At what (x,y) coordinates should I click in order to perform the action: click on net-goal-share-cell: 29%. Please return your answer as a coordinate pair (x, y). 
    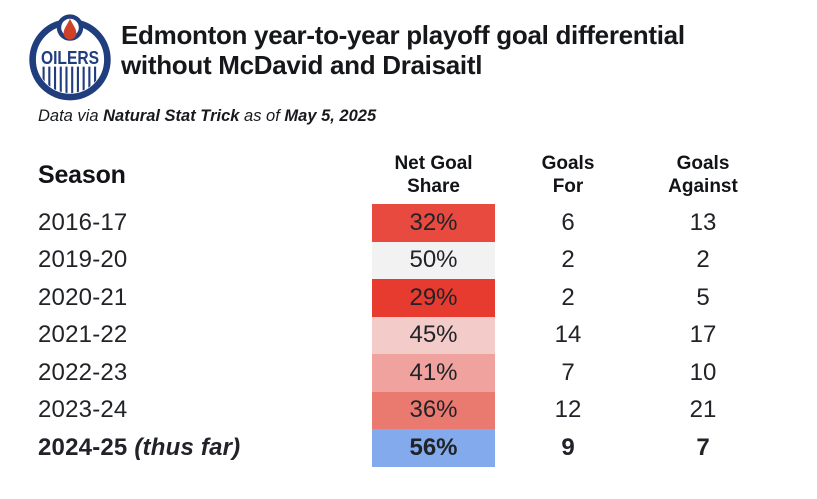
    Looking at the image, I should click on (433, 298).